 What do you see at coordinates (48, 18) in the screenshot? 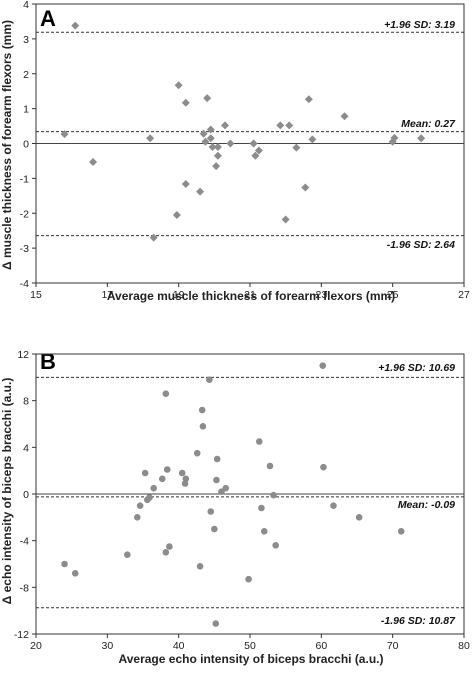
I see `panel-a-letter: A` at bounding box center [48, 18].